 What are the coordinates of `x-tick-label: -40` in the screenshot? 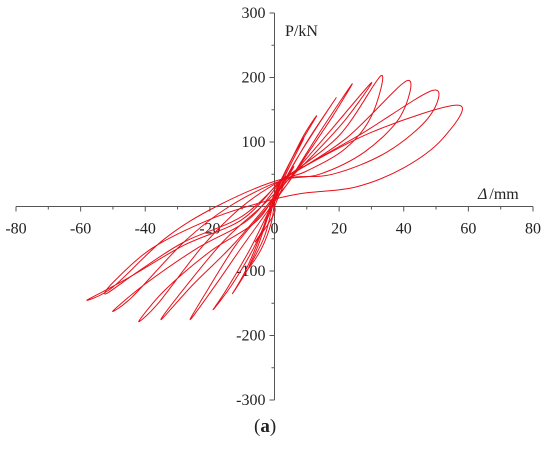 It's located at (145, 229).